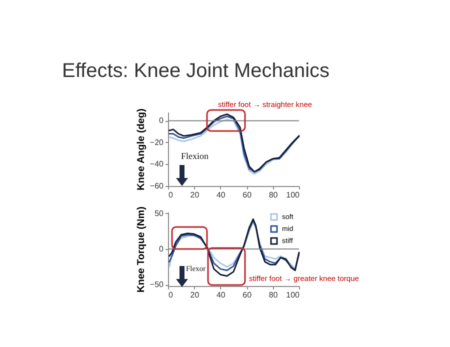 Image resolution: width=450 pixels, height=347 pixels. I want to click on y-tick-label: 50, so click(159, 213).